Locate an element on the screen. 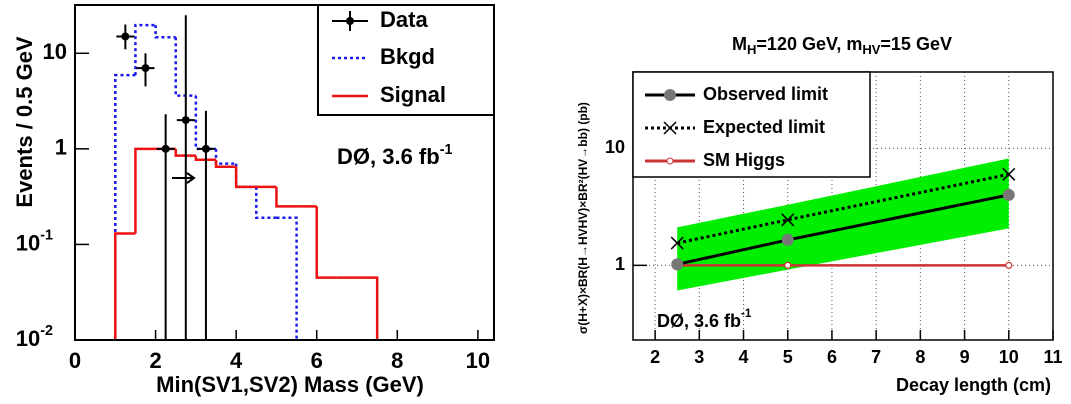  x-axis-label: Decay length (cm) is located at coordinates (973, 385).